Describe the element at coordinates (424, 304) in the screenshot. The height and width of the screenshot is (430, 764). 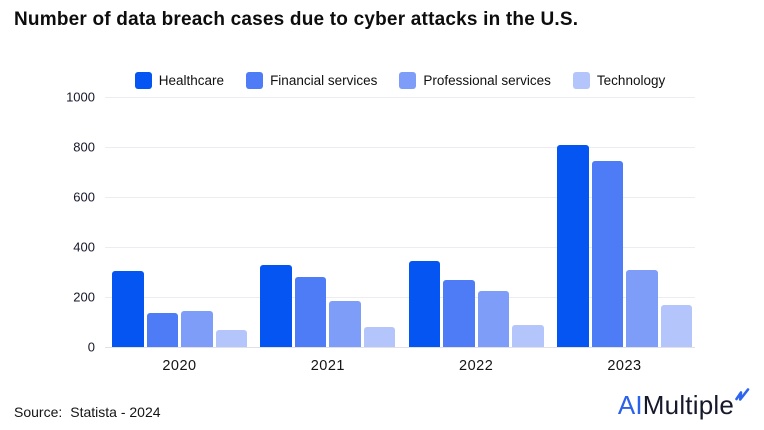
I see `bar-healthcare-2022` at that location.